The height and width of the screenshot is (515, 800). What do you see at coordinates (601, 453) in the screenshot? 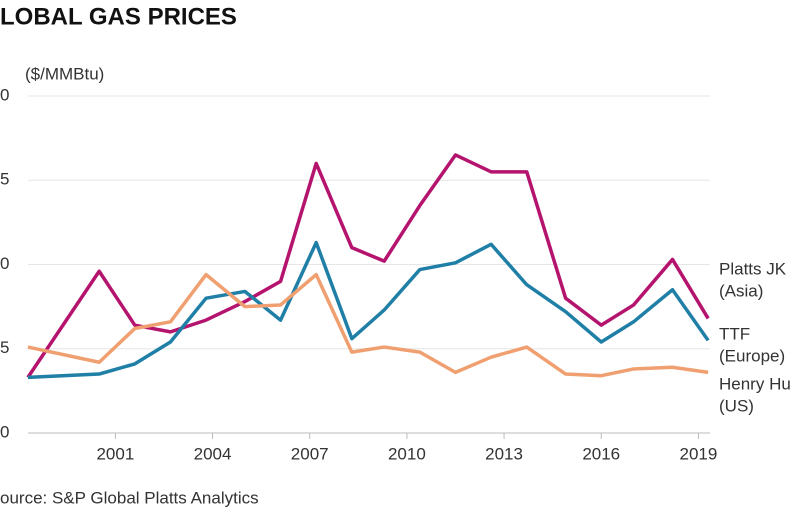
I see `x-tick-label: 2016` at bounding box center [601, 453].